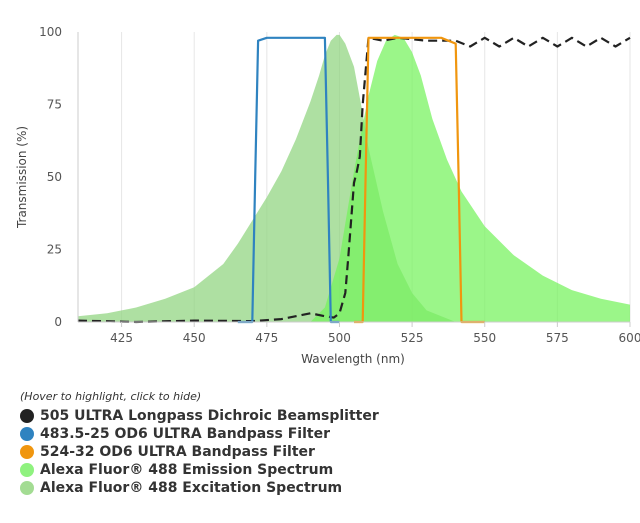 This screenshot has height=523, width=640. Describe the element at coordinates (54, 105) in the screenshot. I see `y-tick-label: 75` at that location.